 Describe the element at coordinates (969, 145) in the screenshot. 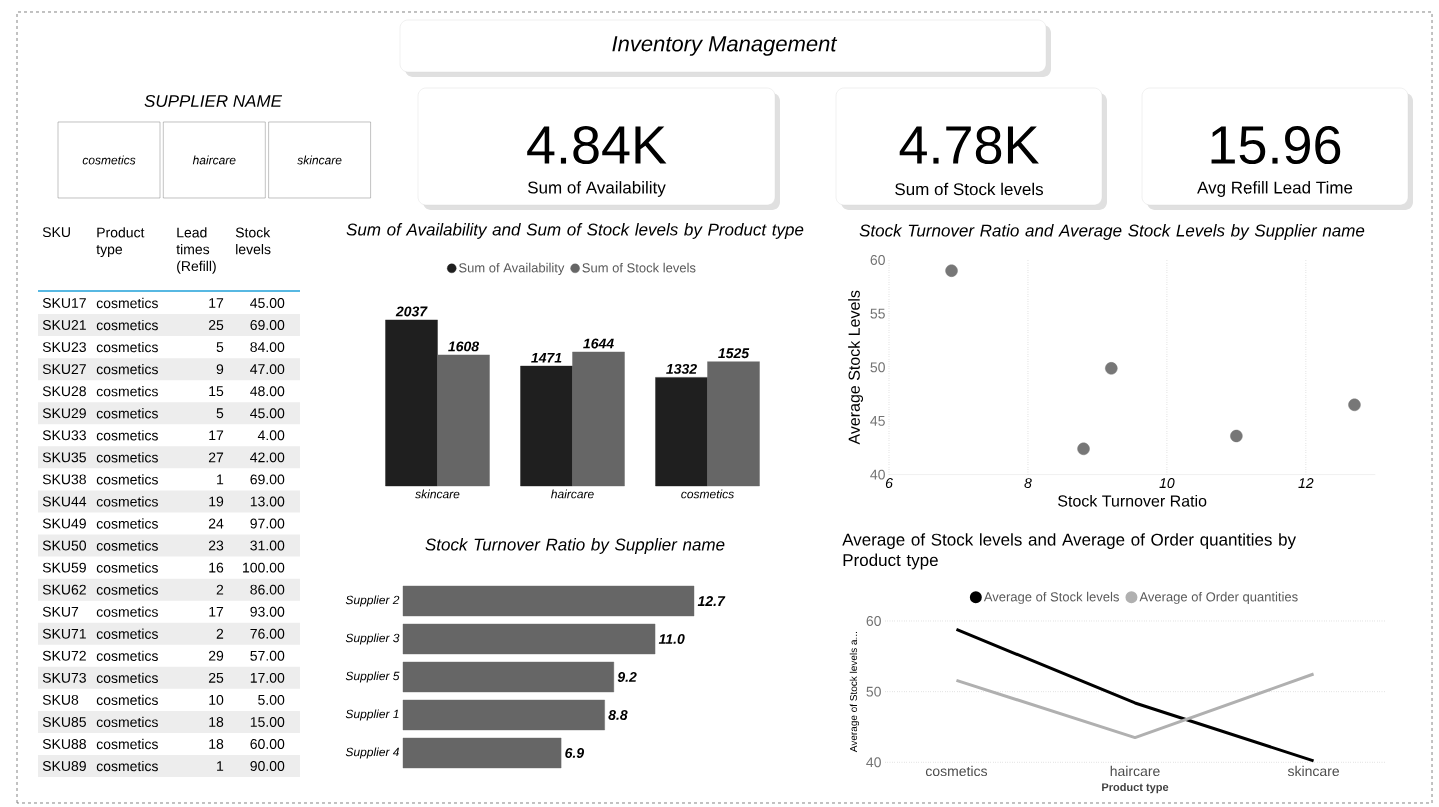

I see `text: 4.78K` at that location.